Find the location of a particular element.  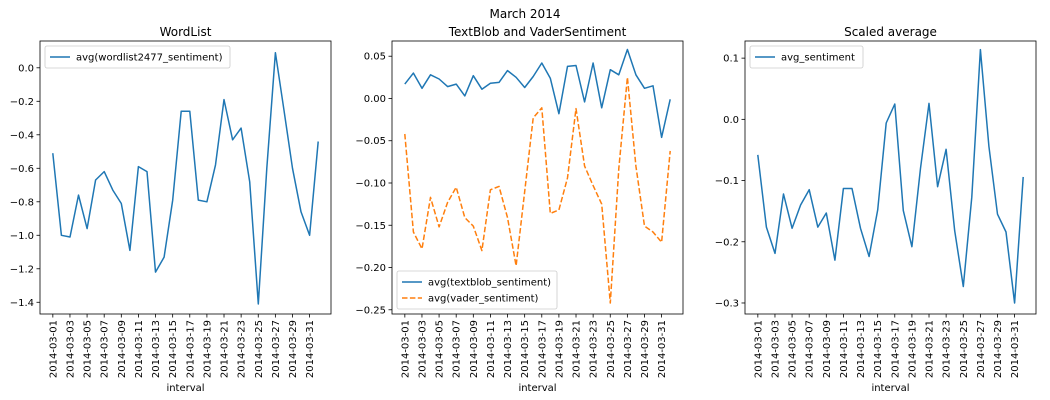

y-tick-label: −0.3 is located at coordinates (727, 303).